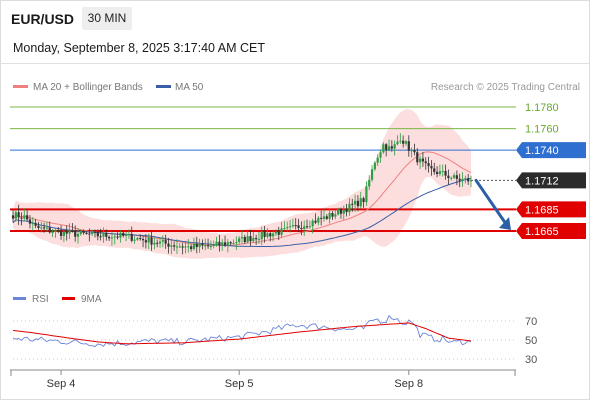 This screenshot has width=590, height=400. Describe the element at coordinates (91, 299) in the screenshot. I see `rsi-ma-legend-label: 9MA` at that location.